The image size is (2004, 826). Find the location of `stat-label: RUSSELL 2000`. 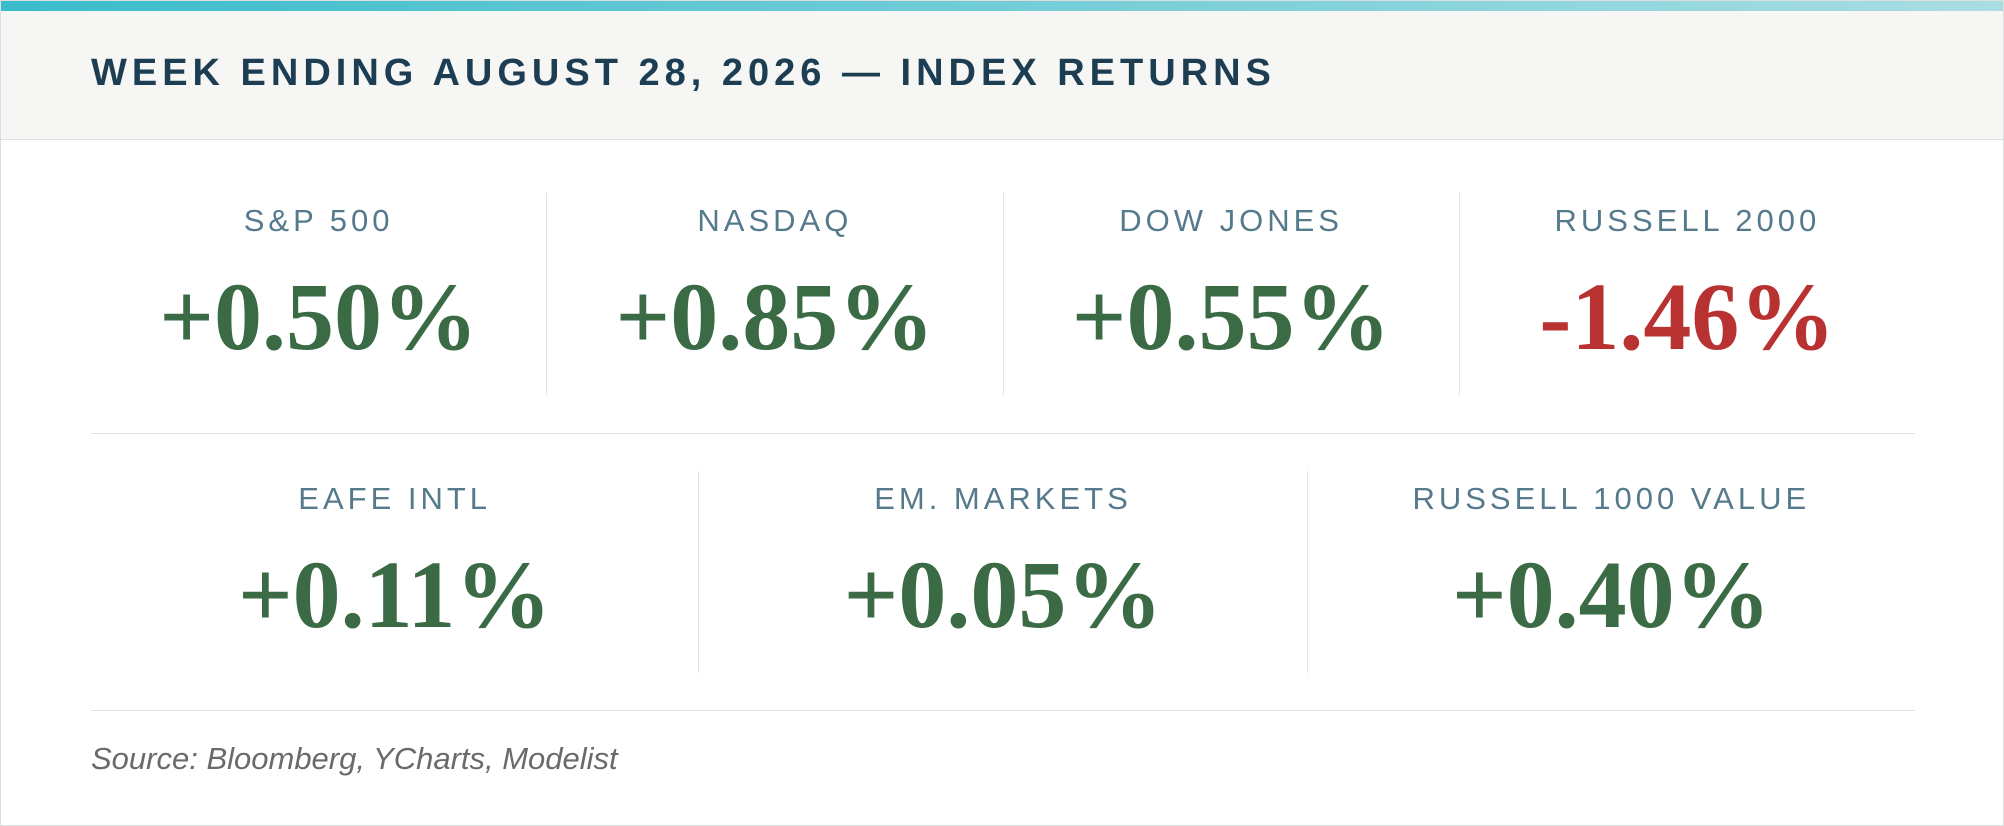

stat-label: RUSSELL 2000 is located at coordinates (1687, 220).